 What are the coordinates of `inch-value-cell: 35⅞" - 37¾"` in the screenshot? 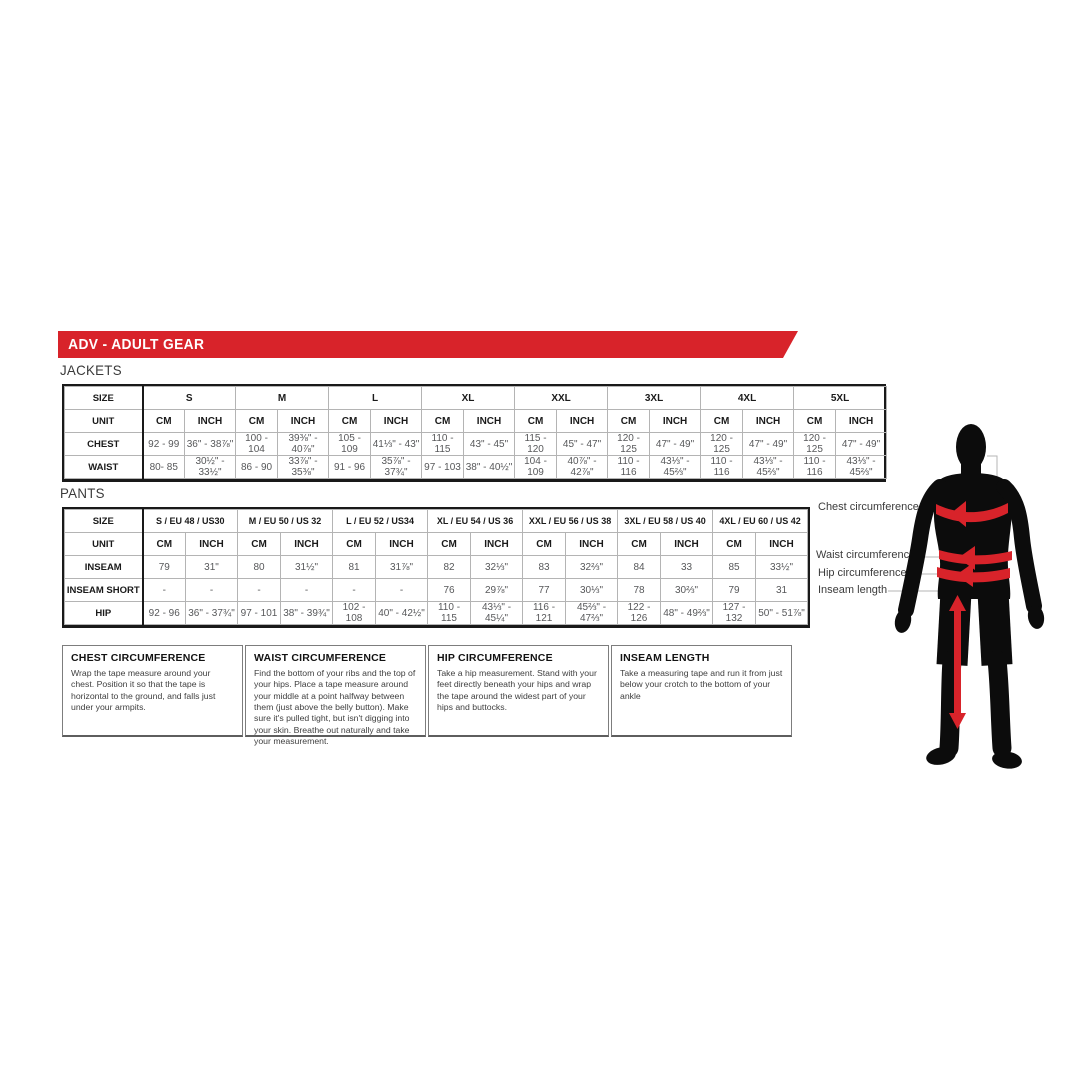 It's located at (396, 467).